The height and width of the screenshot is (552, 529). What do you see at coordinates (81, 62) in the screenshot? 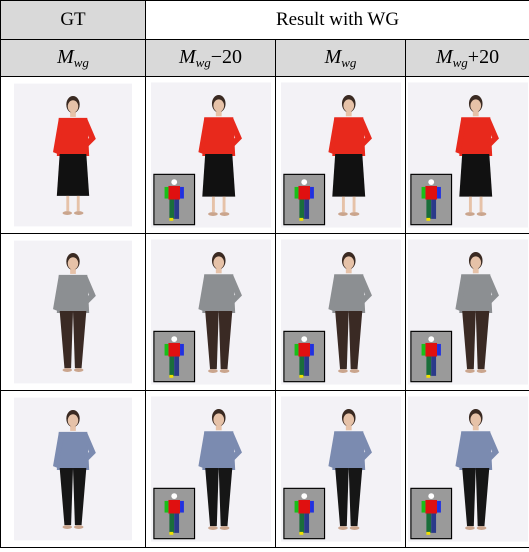
I see `subscript: wg` at bounding box center [81, 62].